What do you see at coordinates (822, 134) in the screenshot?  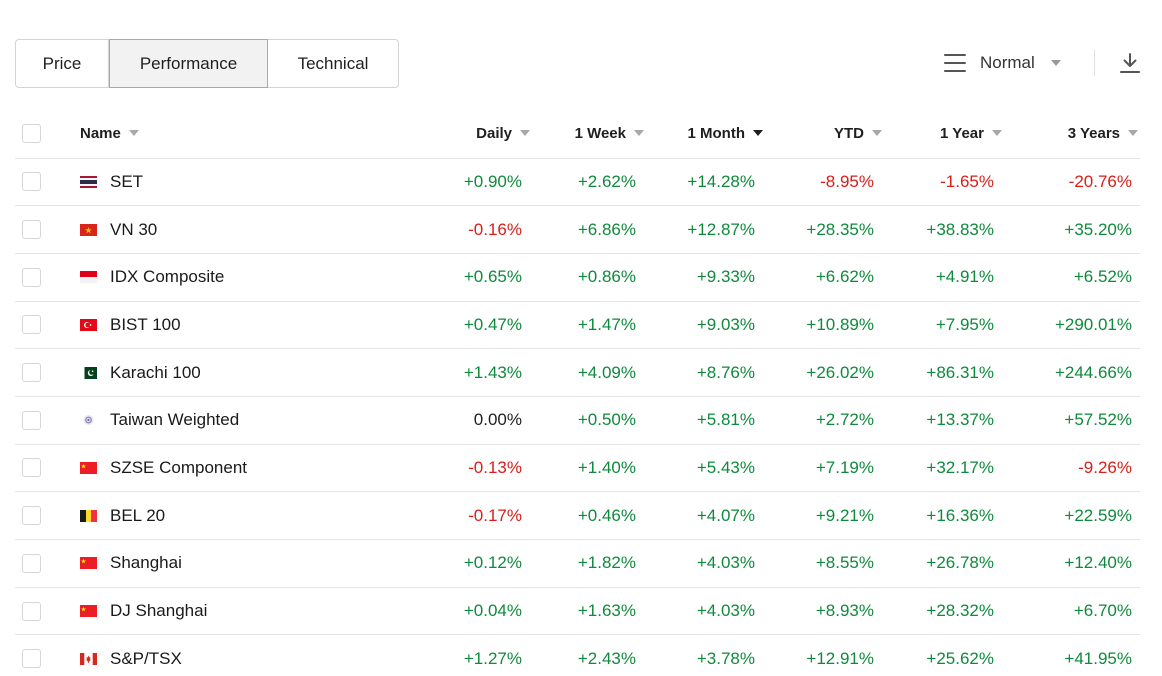 I see `column-header-ytd: YTD` at bounding box center [822, 134].